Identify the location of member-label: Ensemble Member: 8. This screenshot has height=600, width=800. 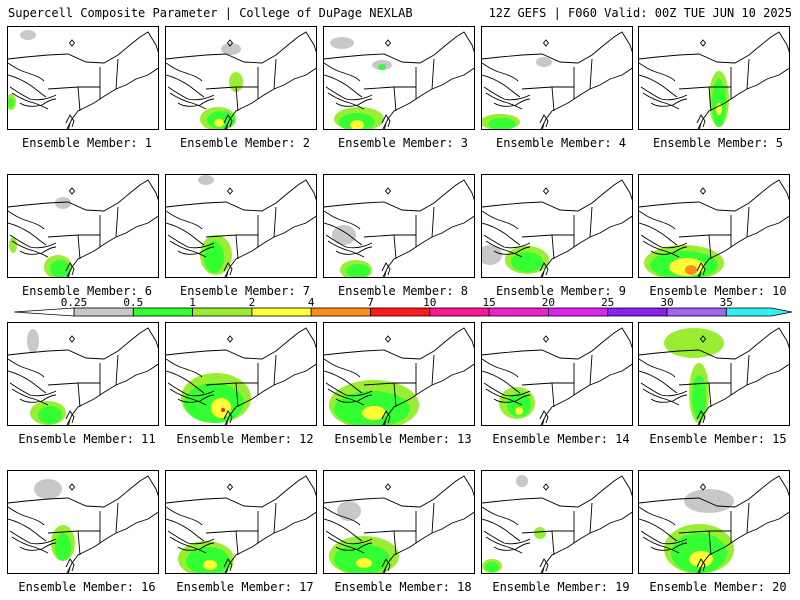
(403, 291).